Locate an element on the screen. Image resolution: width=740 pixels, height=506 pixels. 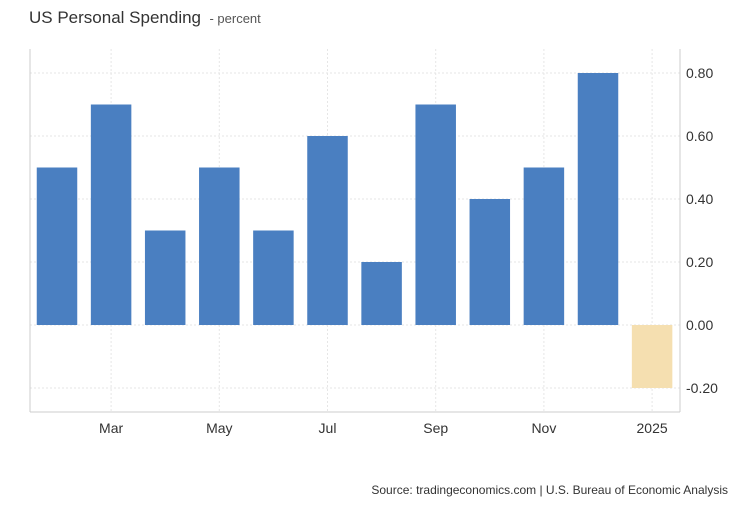
x-tick-label: Jul is located at coordinates (328, 428).